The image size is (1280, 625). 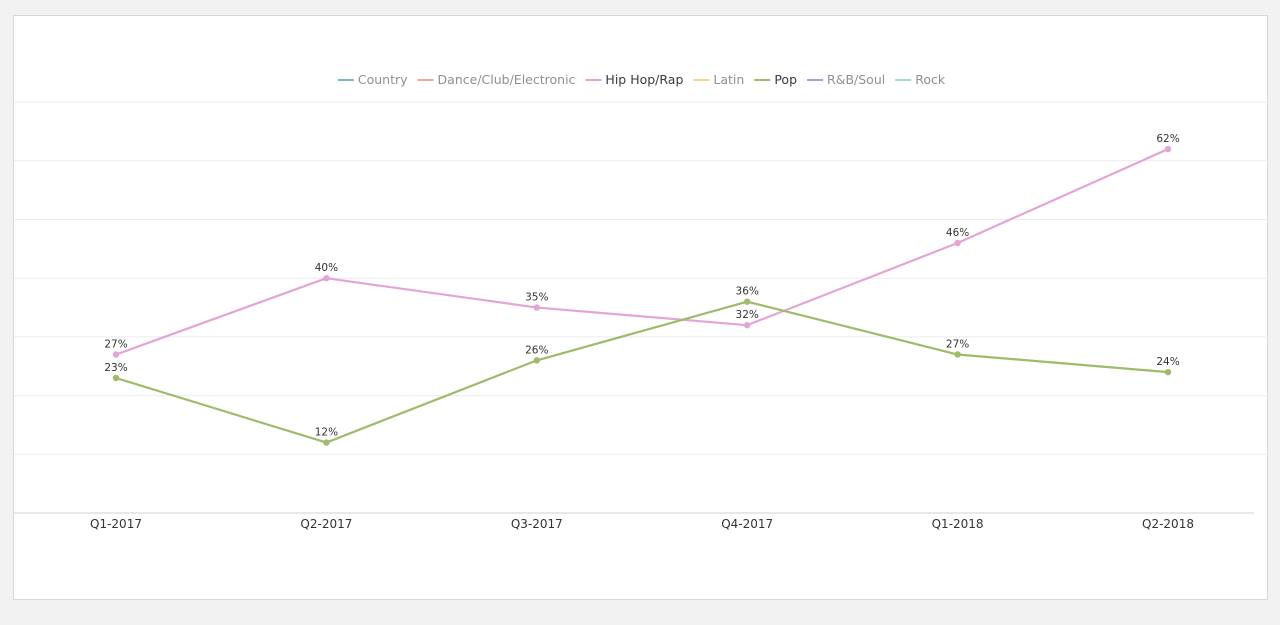 What do you see at coordinates (536, 298) in the screenshot?
I see `data-label: 35%` at bounding box center [536, 298].